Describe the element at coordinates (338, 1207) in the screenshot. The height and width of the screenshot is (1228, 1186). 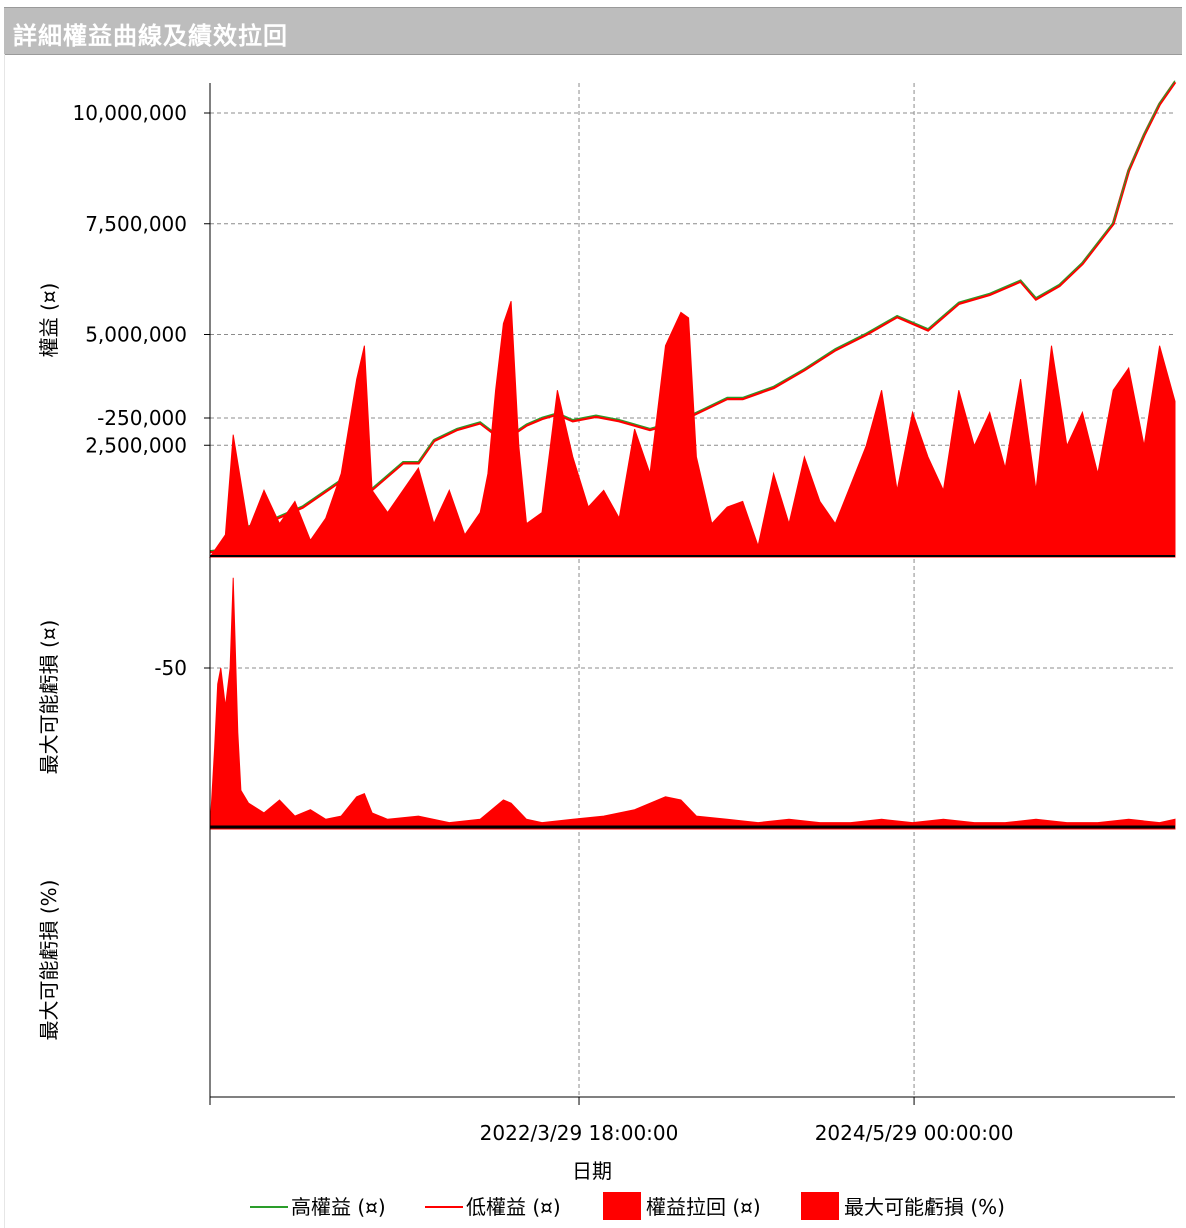
I see `legend-label: 高權益 (¤)` at that location.